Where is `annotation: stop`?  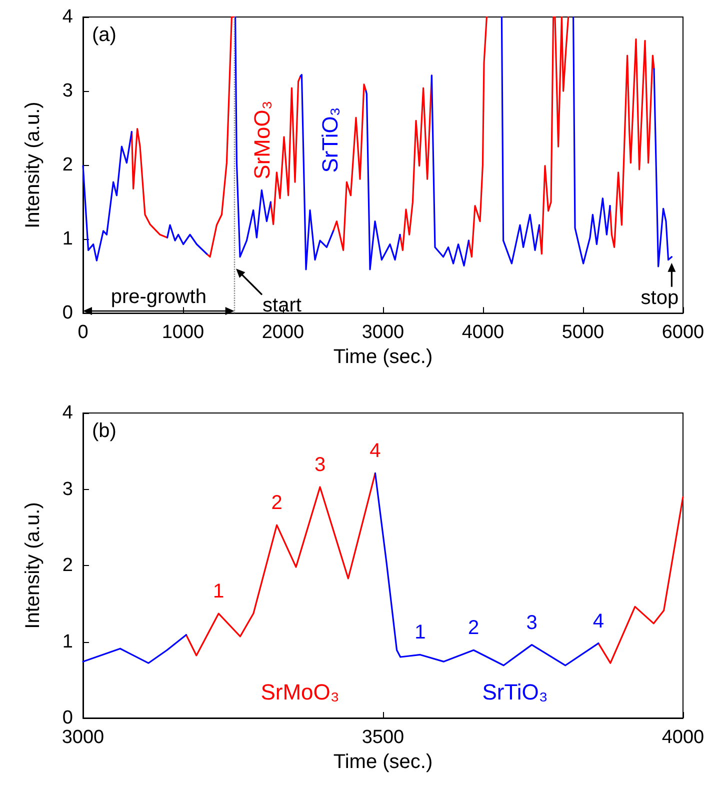
annotation: stop is located at coordinates (659, 297).